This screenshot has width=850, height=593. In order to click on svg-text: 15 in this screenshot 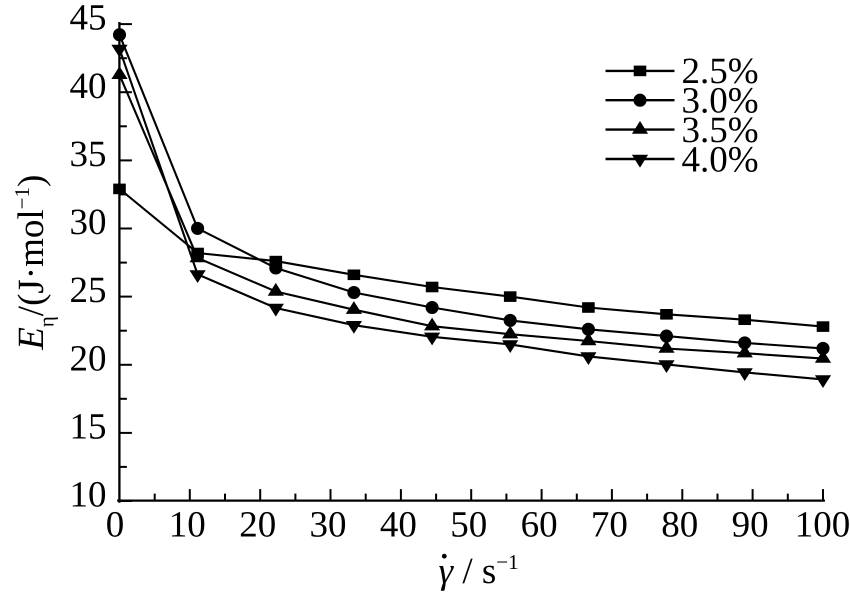, I will do `click(88, 427)`.